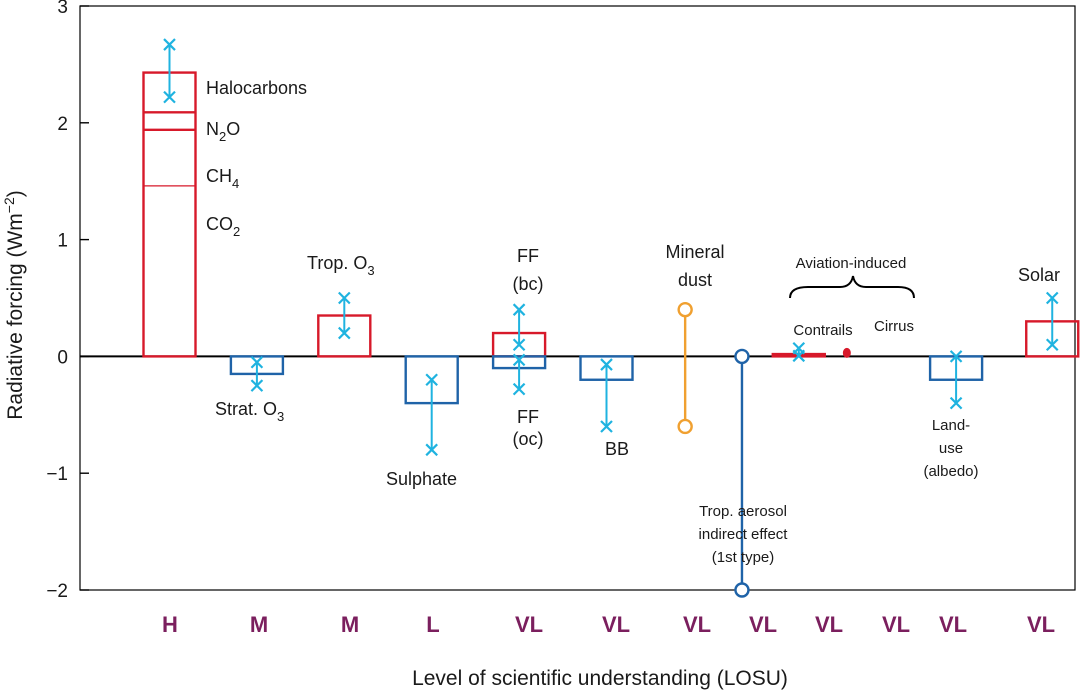 Image resolution: width=1080 pixels, height=693 pixels. I want to click on ff-bc-label-line1: FF, so click(528, 256).